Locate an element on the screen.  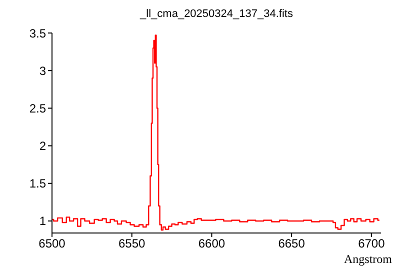
x-tick-label: 6650 is located at coordinates (292, 243).